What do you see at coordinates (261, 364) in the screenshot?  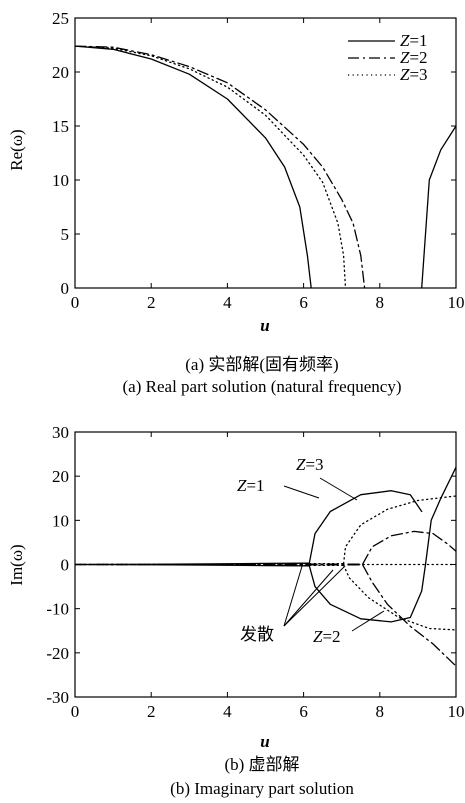 I see `caption-a-cn: (a) 实部解(固有频率)` at bounding box center [261, 364].